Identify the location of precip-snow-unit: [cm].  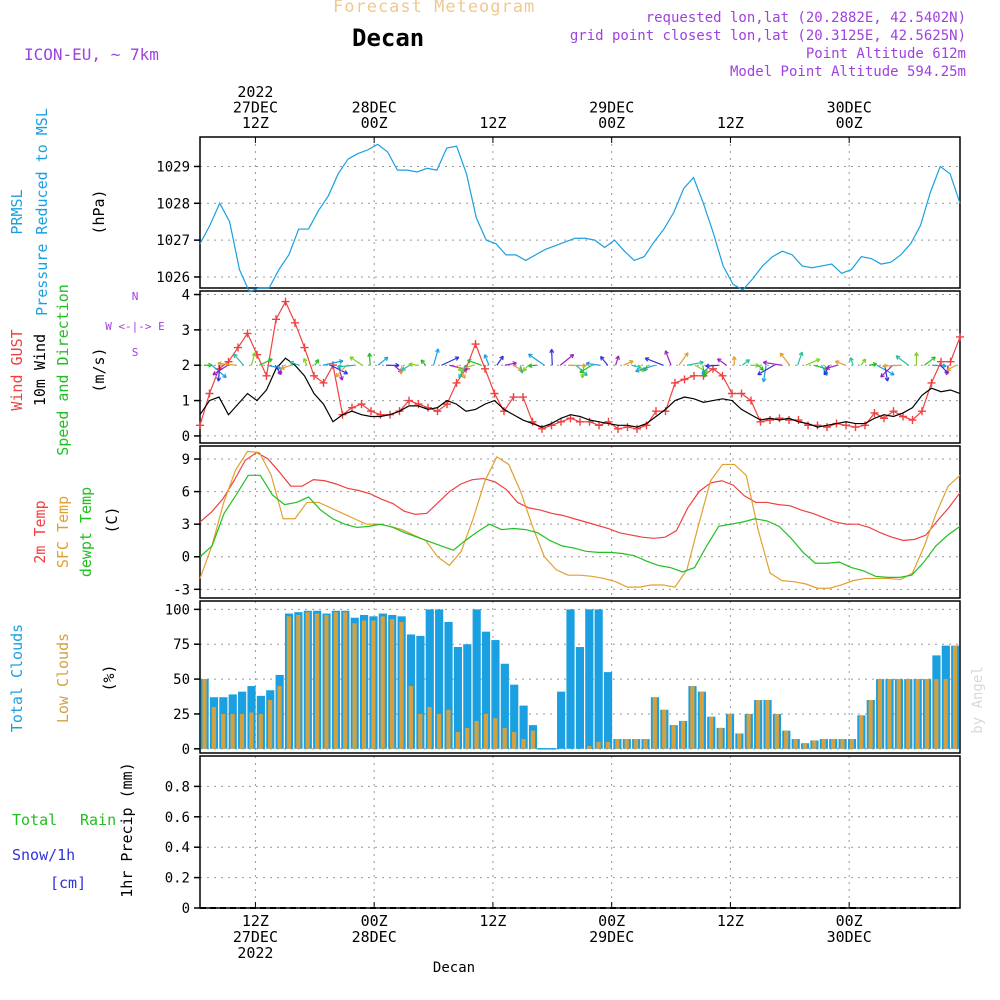
(68, 883).